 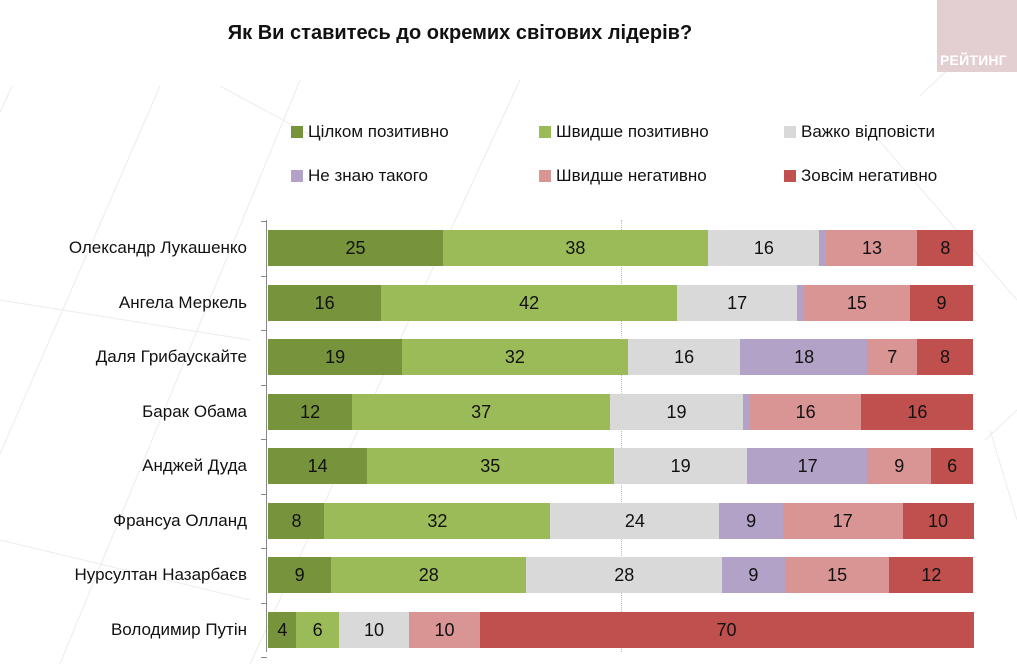 What do you see at coordinates (378, 131) in the screenshot?
I see `legend-label: Цілком позитивно` at bounding box center [378, 131].